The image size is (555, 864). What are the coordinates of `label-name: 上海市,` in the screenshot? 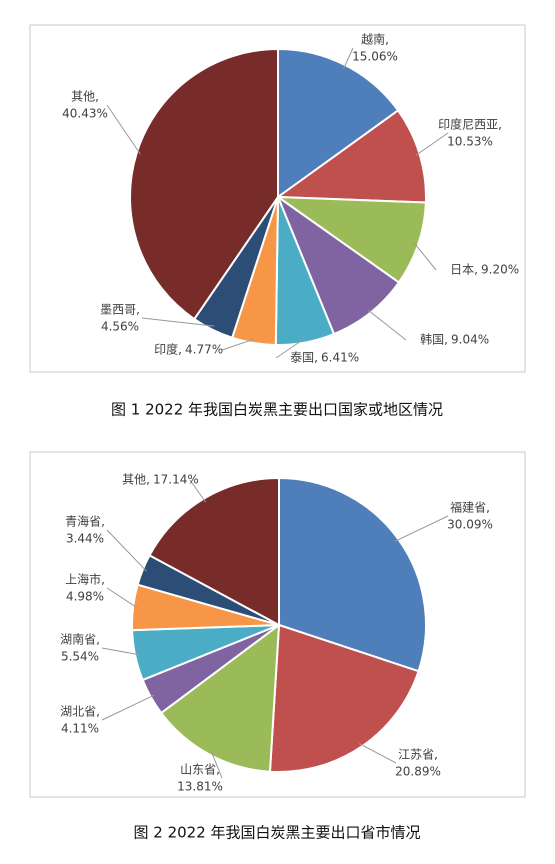 It's located at (85, 579).